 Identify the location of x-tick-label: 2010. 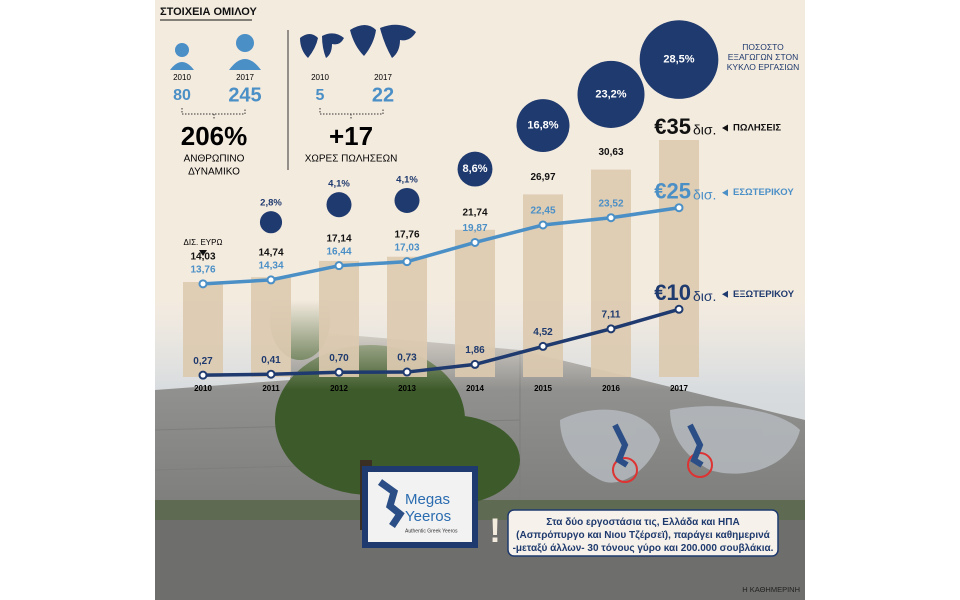
(203, 388).